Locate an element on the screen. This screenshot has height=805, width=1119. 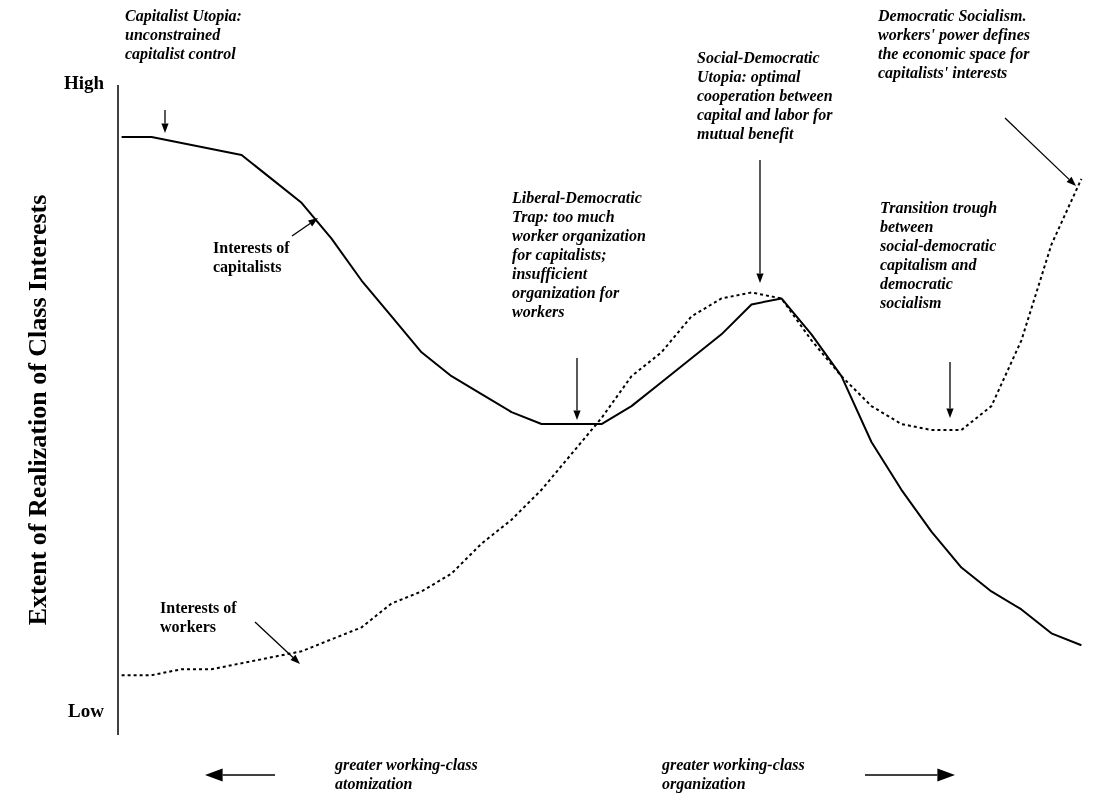
text: Capitalist Utopia: unconstrained capitalist control is located at coordinates (183, 35).